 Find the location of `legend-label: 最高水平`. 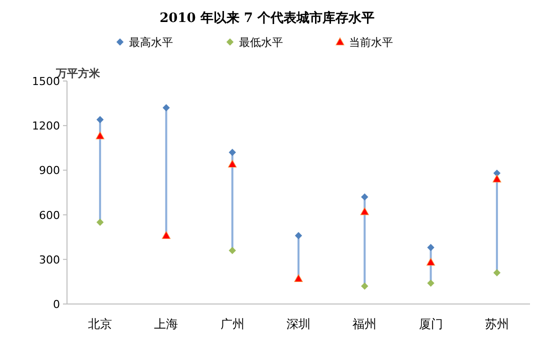

legend-label: 最高水平 is located at coordinates (151, 42).